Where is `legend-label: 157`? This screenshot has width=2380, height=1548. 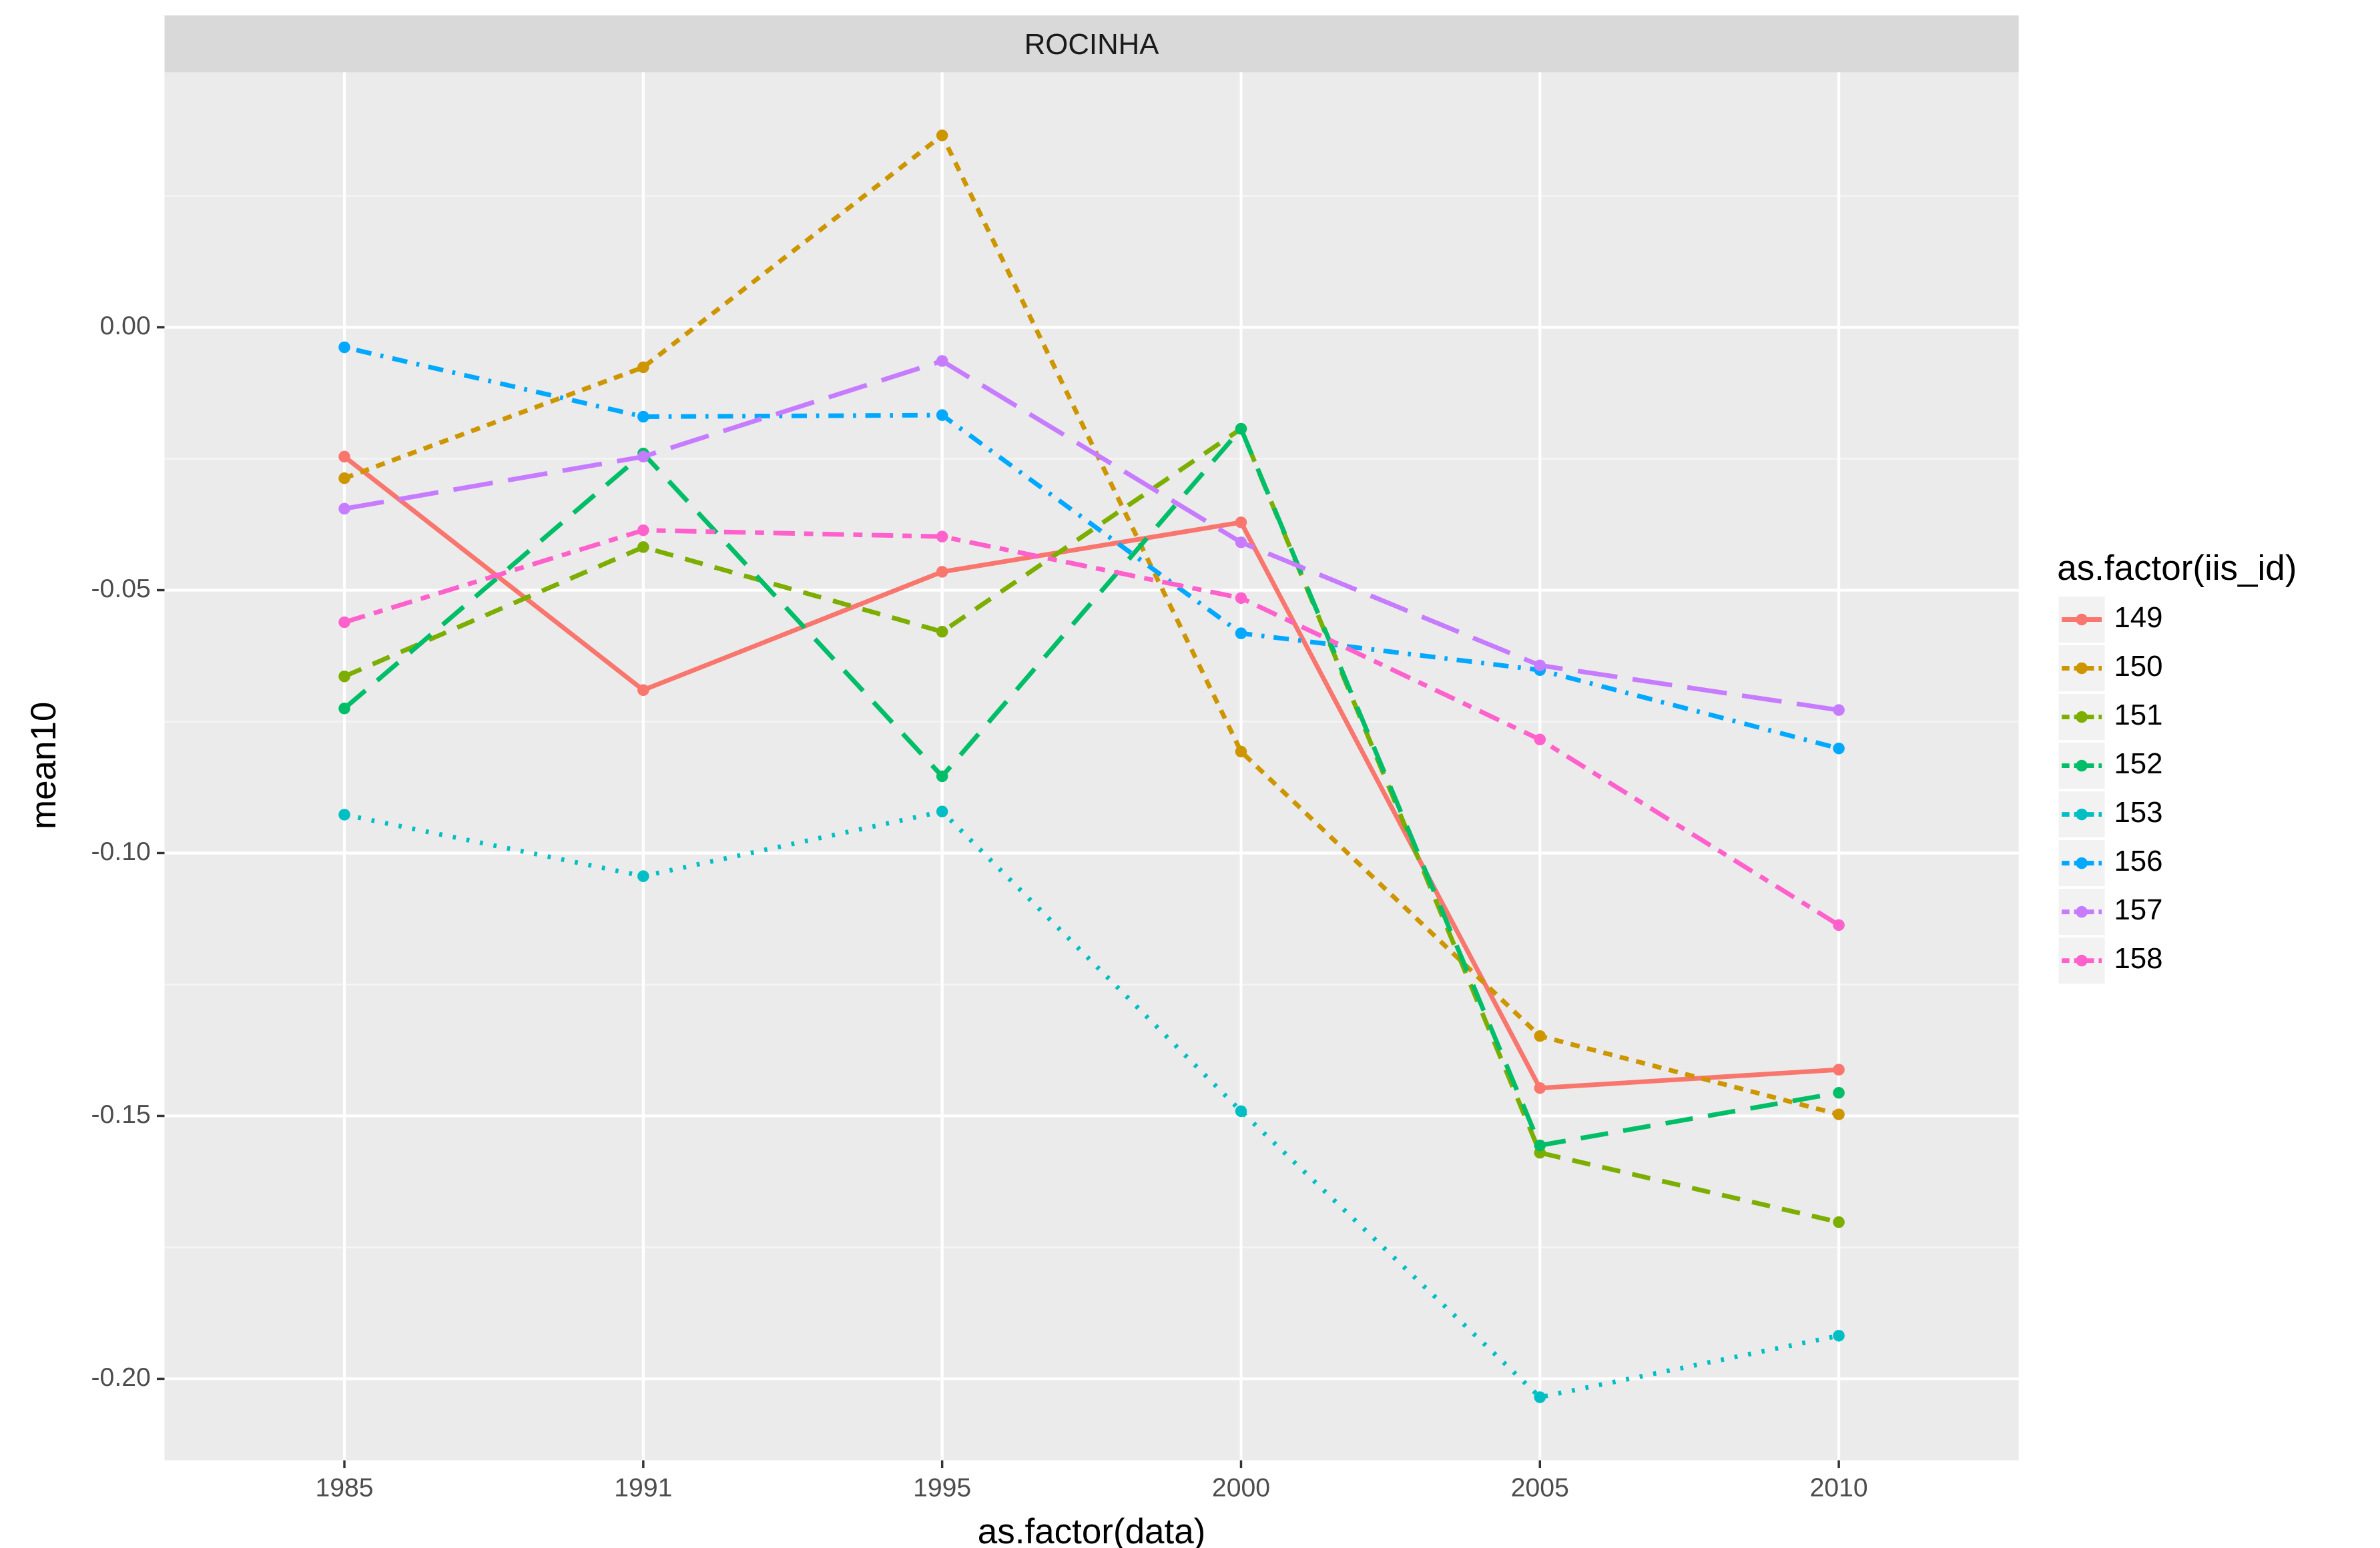
legend-label: 157 is located at coordinates (2138, 909).